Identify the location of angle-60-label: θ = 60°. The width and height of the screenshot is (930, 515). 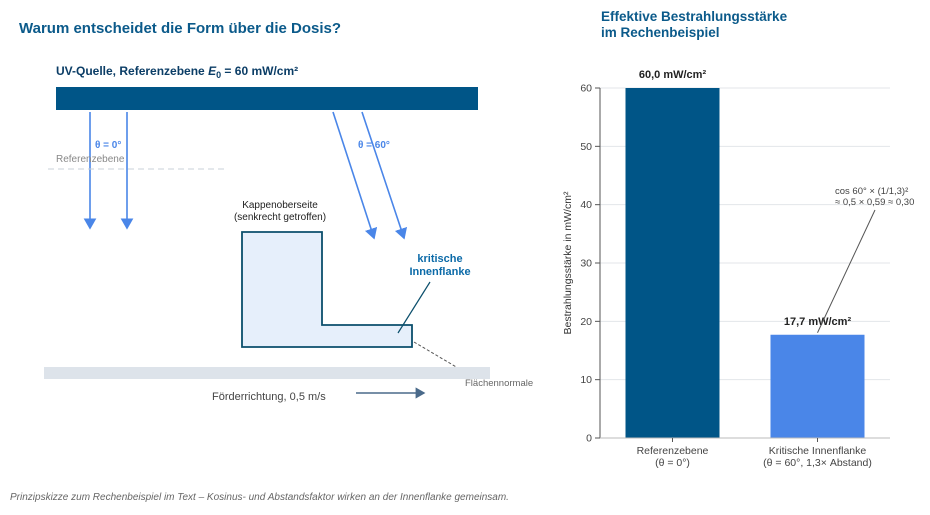
(374, 145).